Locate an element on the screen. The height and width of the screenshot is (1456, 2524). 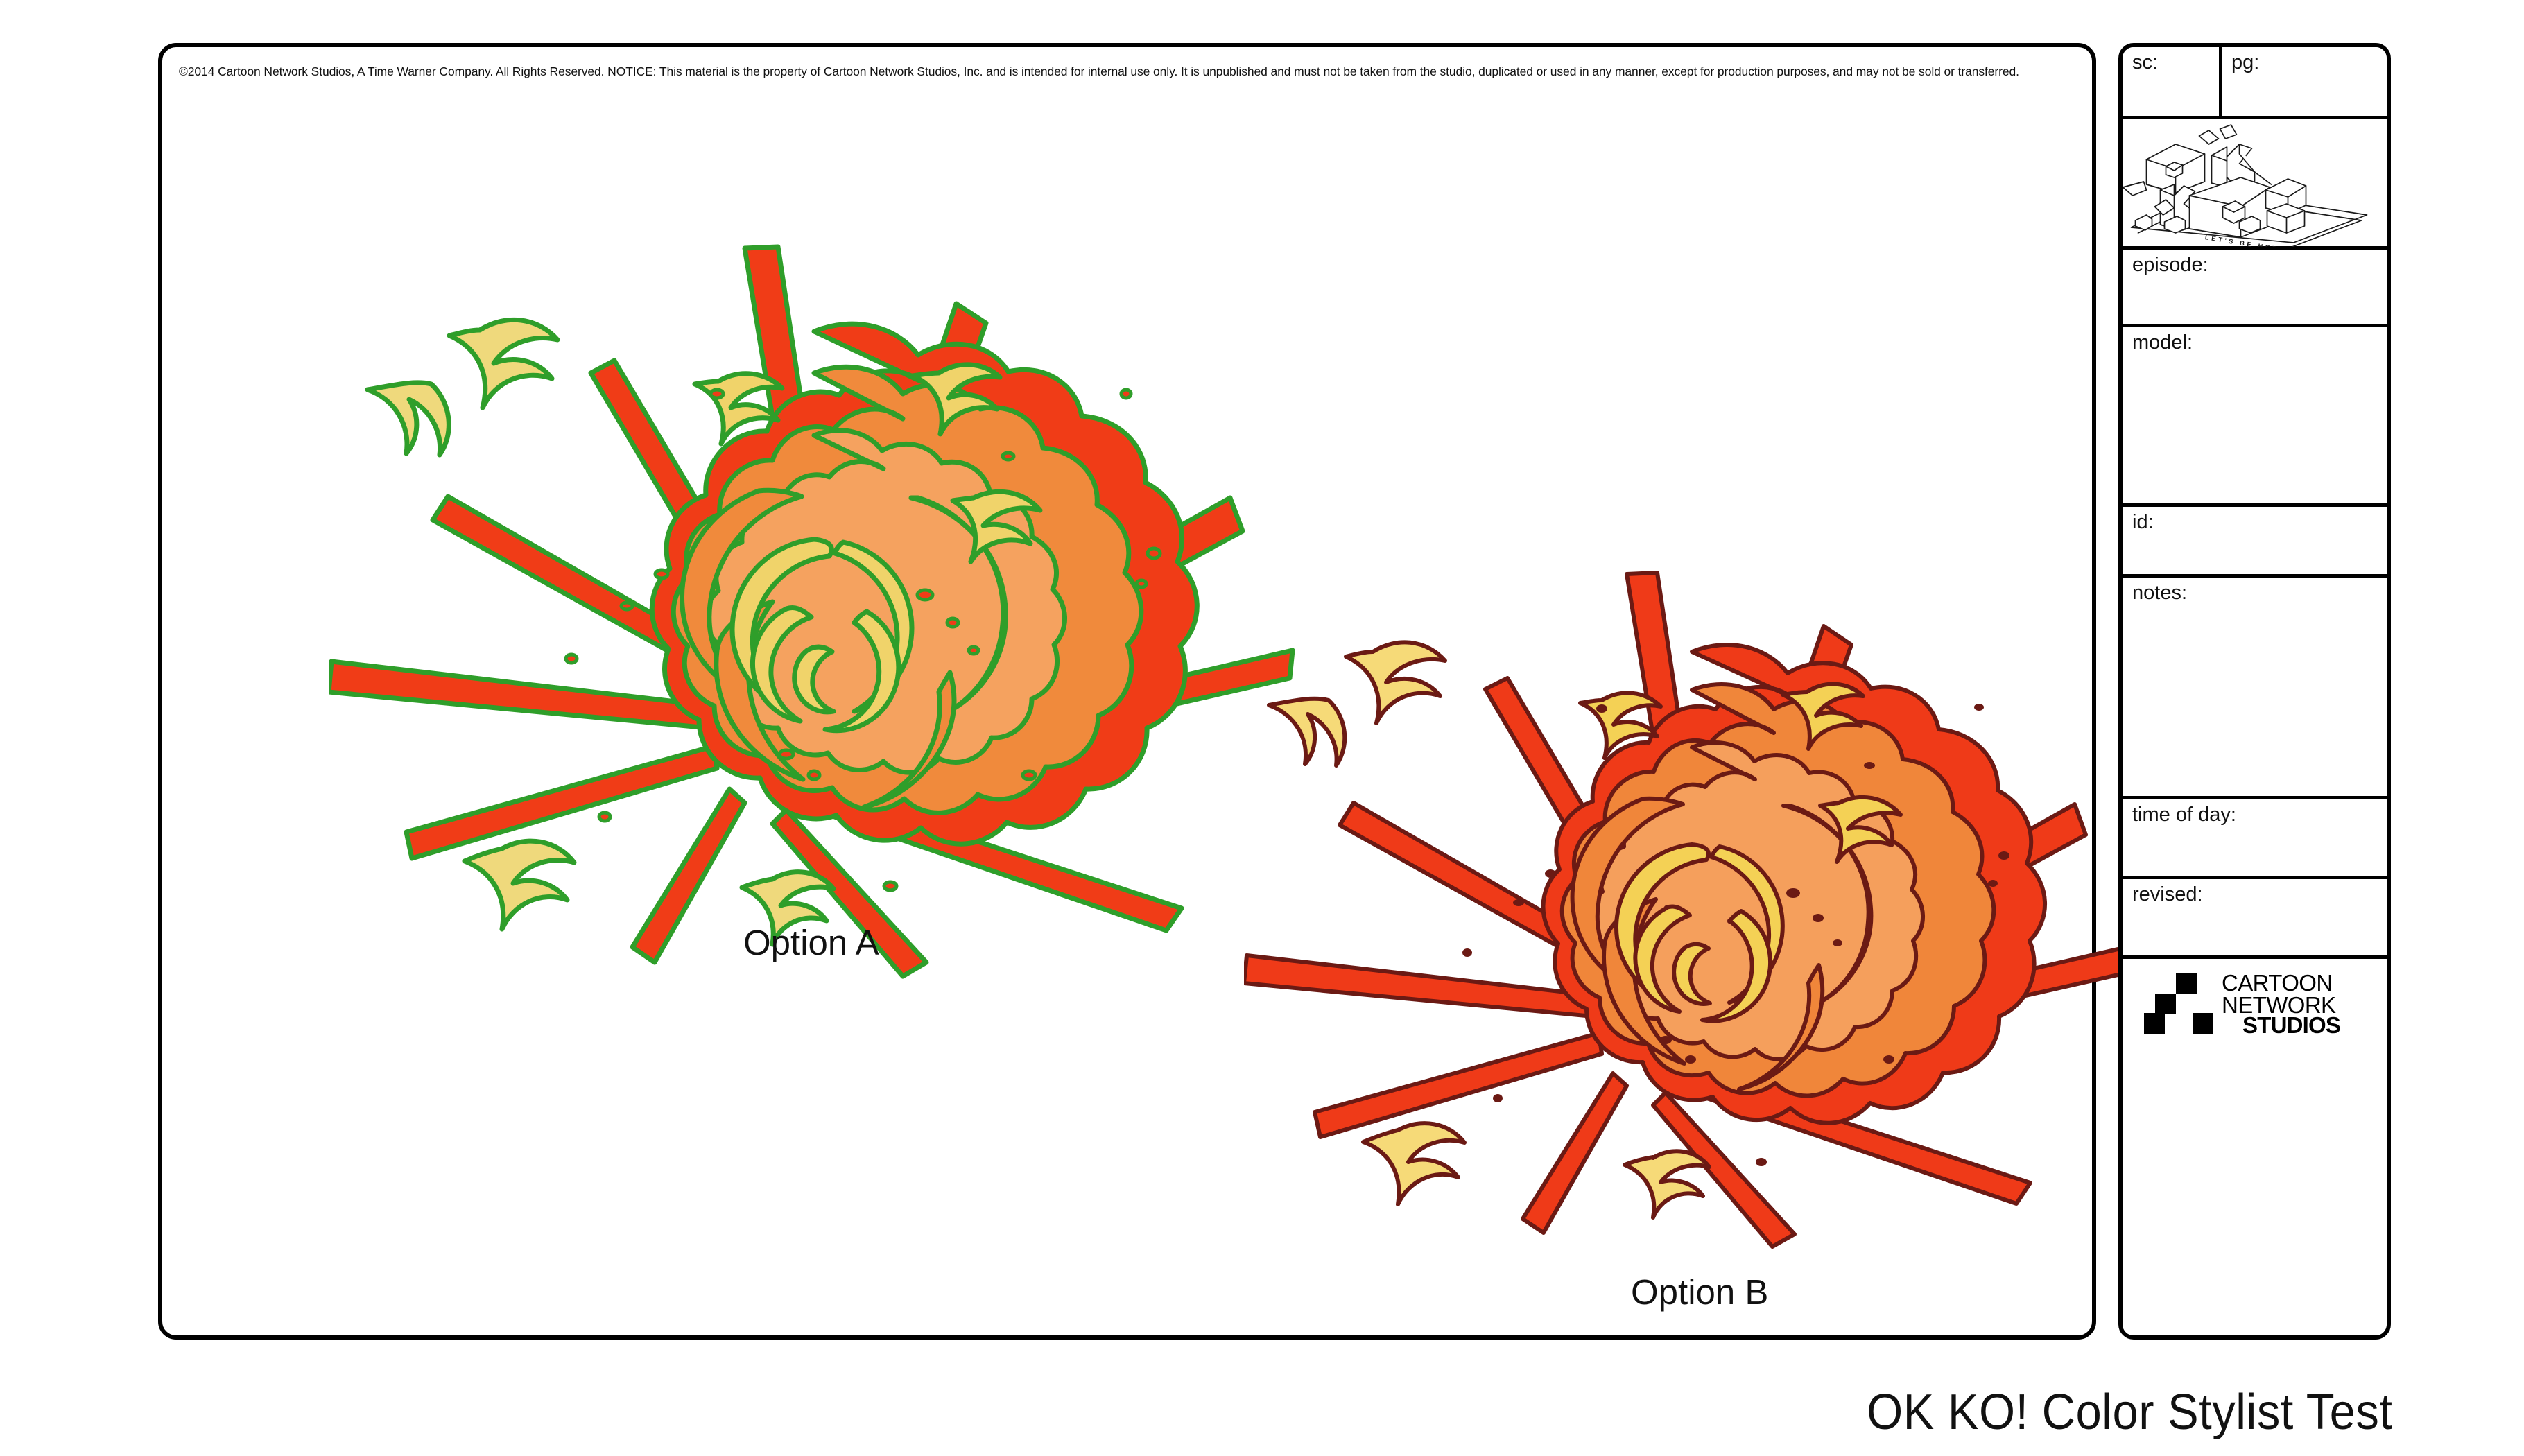
field-notes-label: notes: is located at coordinates (2159, 593).